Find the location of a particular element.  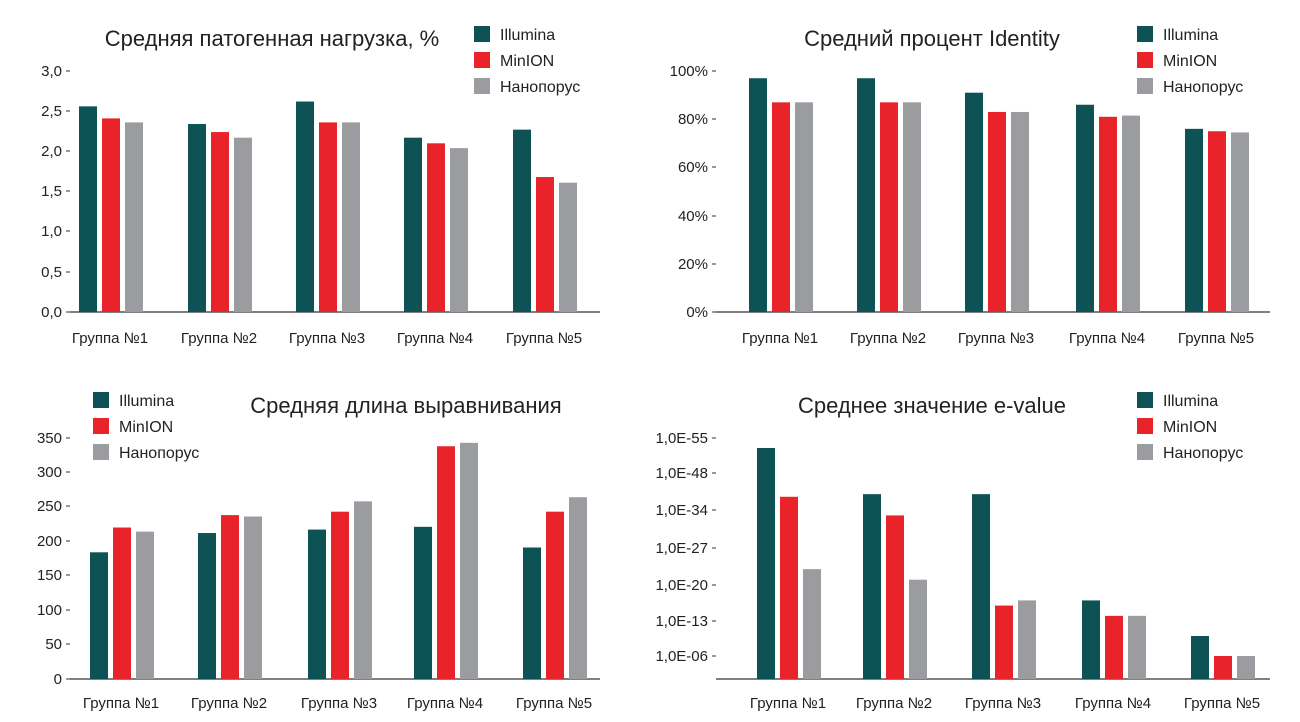

y-tick-label: 1,0 is located at coordinates (51, 231).